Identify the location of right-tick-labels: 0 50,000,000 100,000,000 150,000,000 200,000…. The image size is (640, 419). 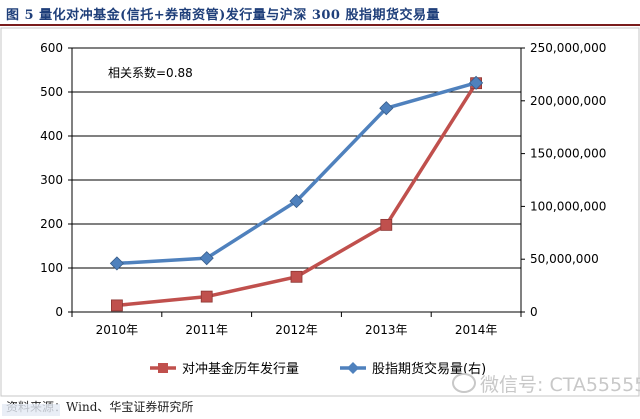
(563, 180).